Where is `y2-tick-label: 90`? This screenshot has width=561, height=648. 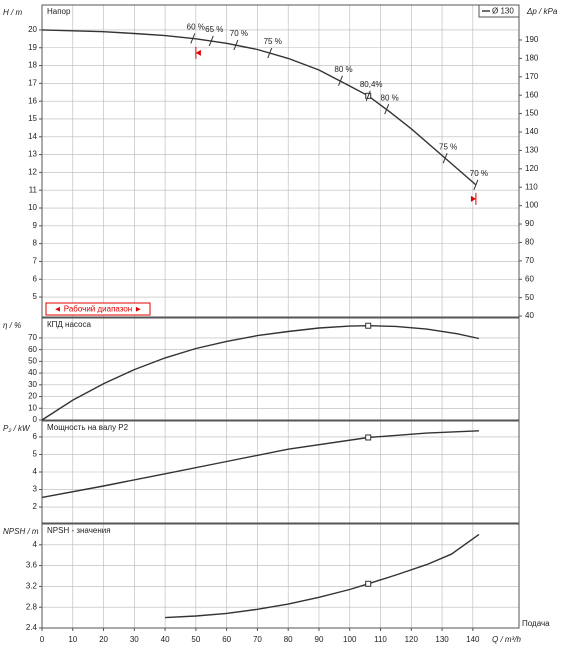 y2-tick-label: 90 is located at coordinates (529, 223).